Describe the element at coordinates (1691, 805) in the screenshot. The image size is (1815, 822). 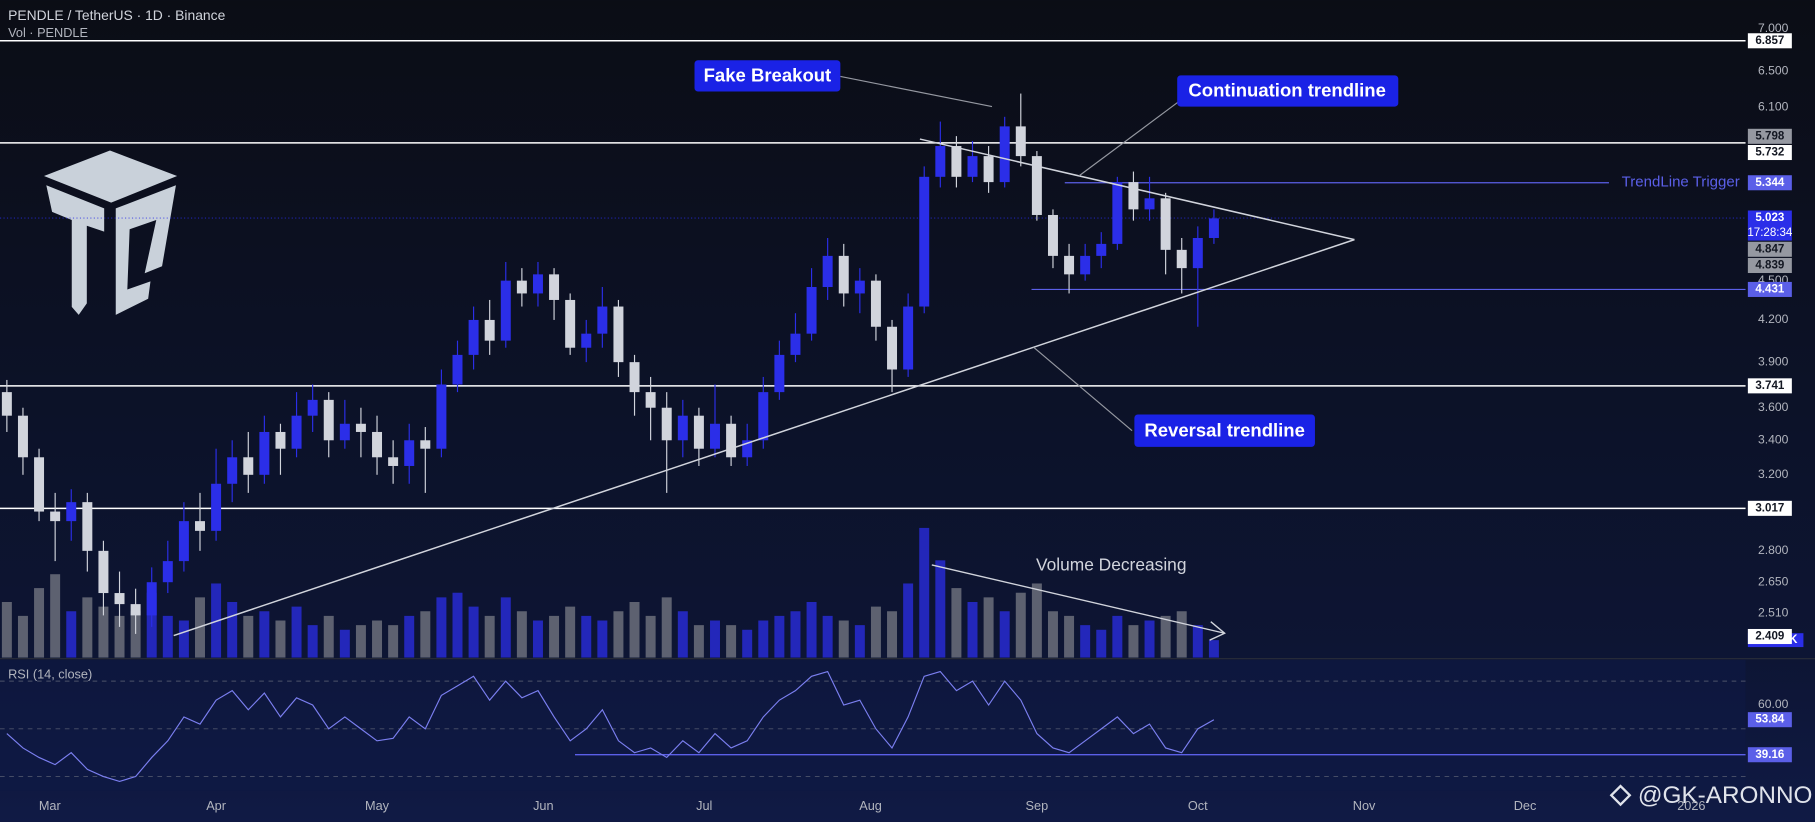
I see `x-tick-label: 2026` at that location.